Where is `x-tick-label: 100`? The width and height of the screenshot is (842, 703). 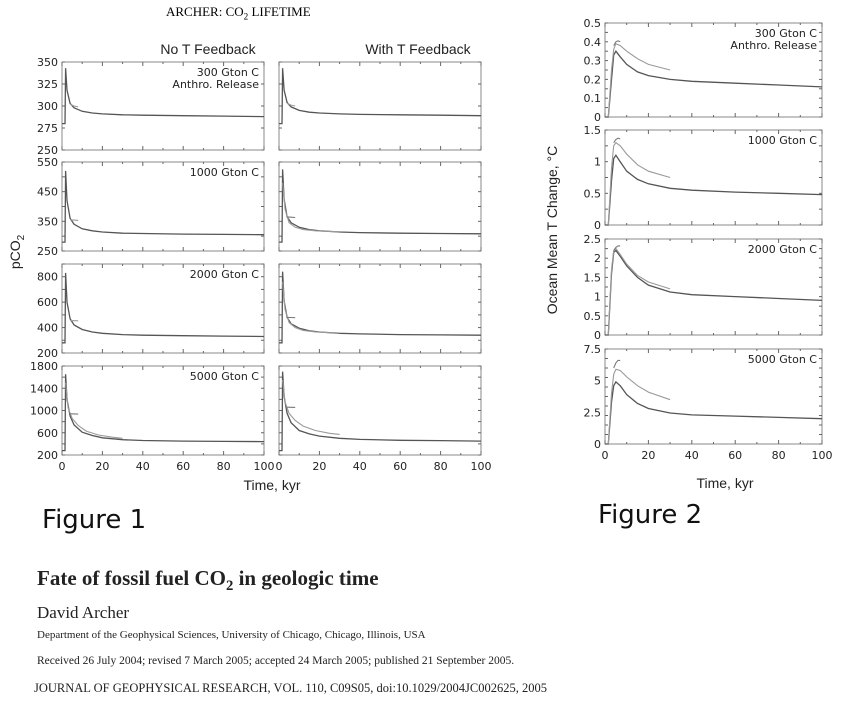
x-tick-label: 100 is located at coordinates (481, 466).